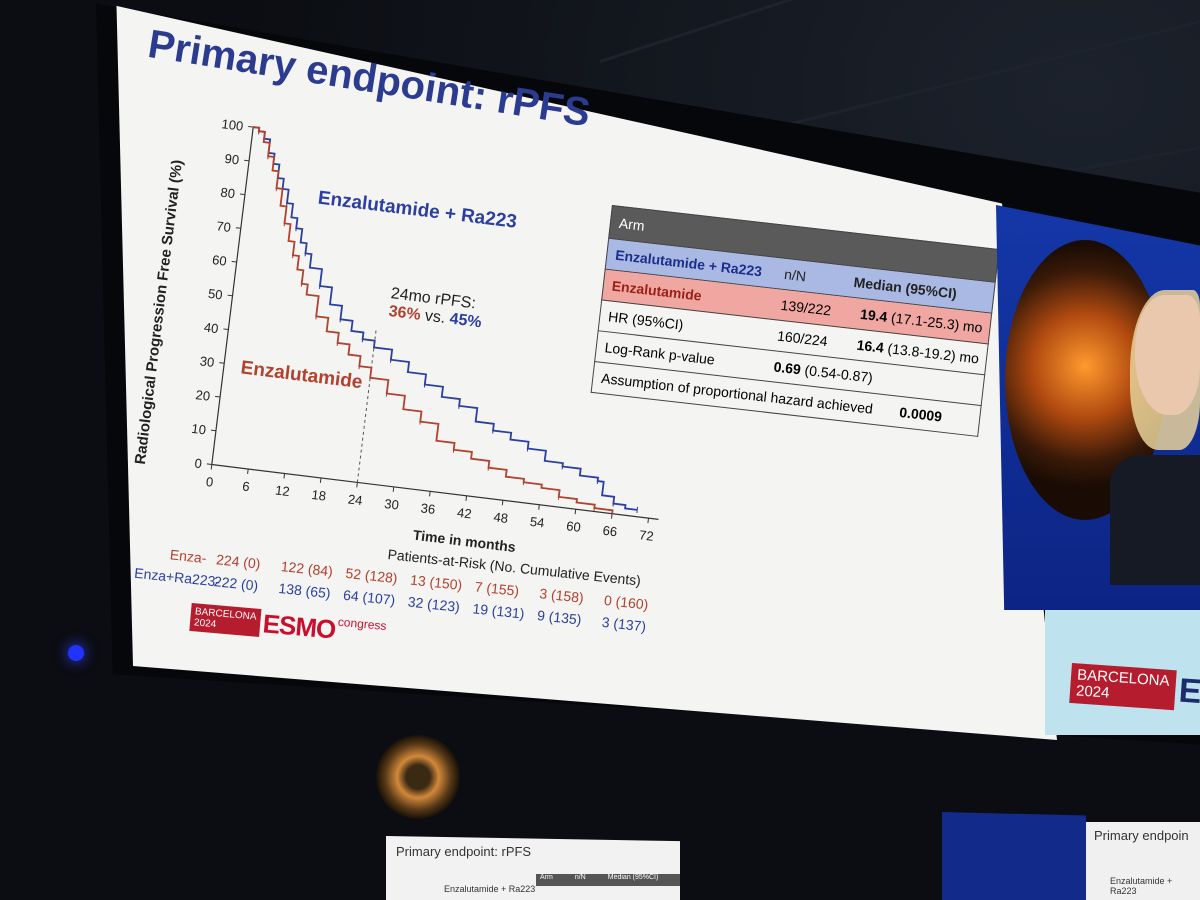  Describe the element at coordinates (465, 321) in the screenshot. I see `annotation-combo-value: 45%` at that location.